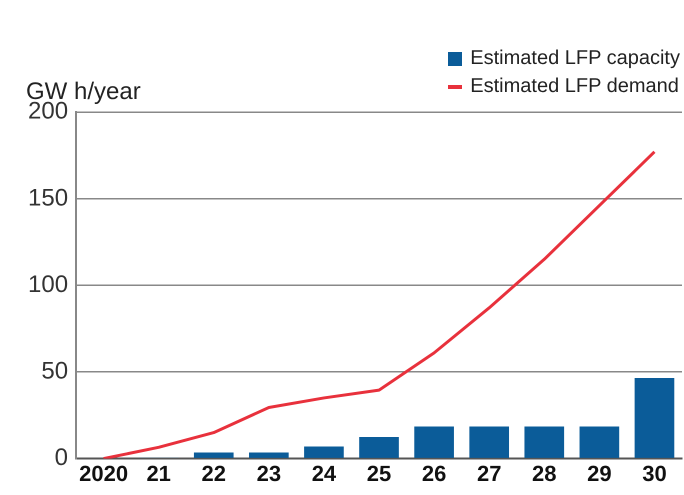 The height and width of the screenshot is (495, 684). Describe the element at coordinates (61, 458) in the screenshot. I see `y-tick-label: 0` at that location.